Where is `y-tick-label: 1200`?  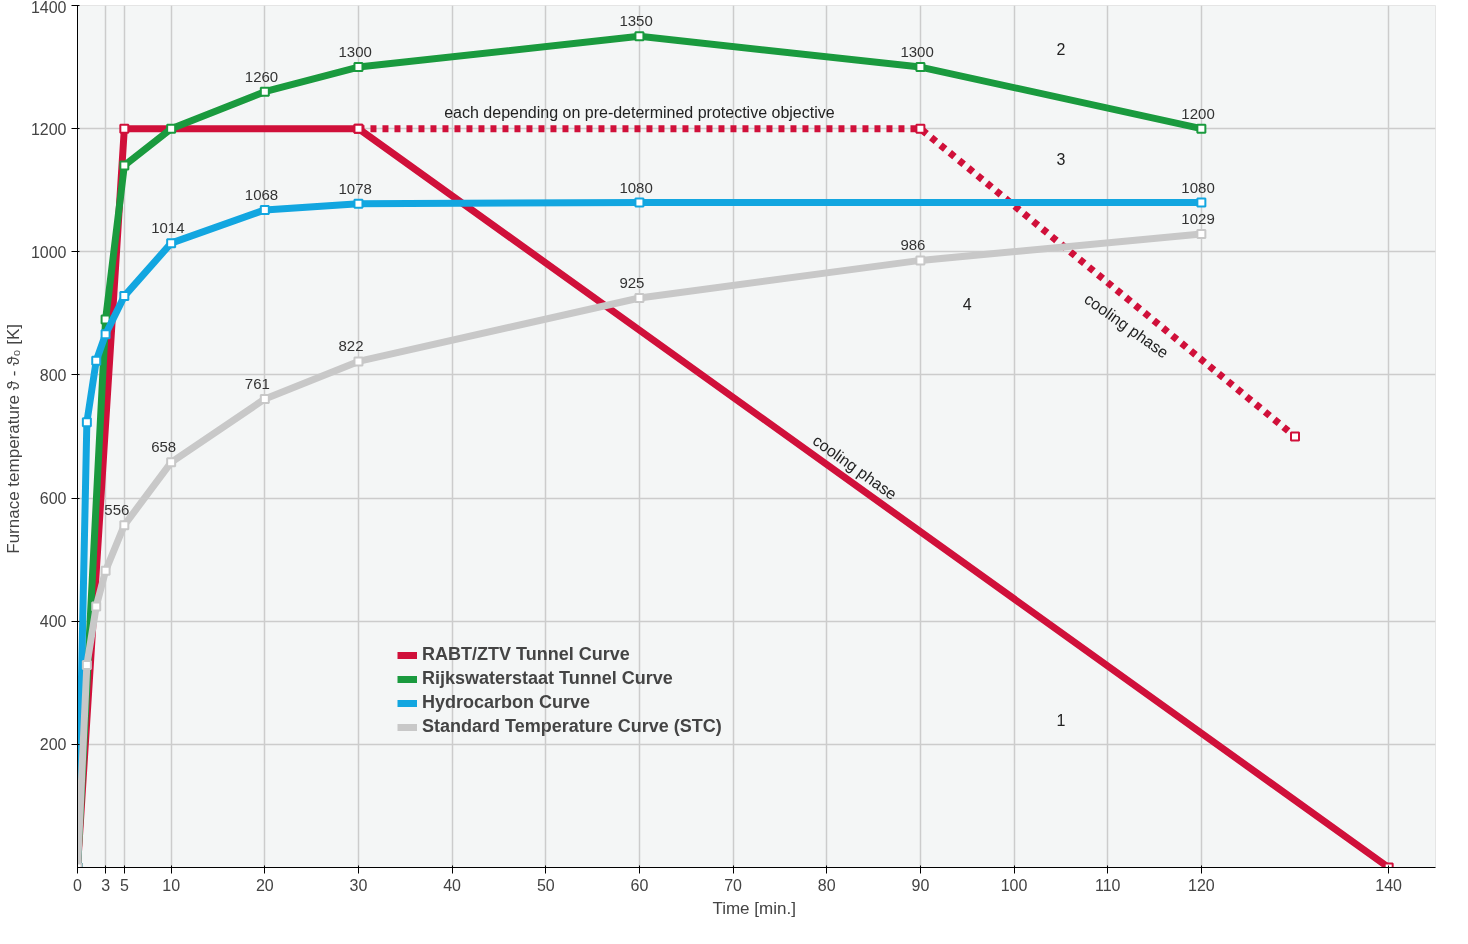
y-tick-label: 1200 is located at coordinates (48, 129).